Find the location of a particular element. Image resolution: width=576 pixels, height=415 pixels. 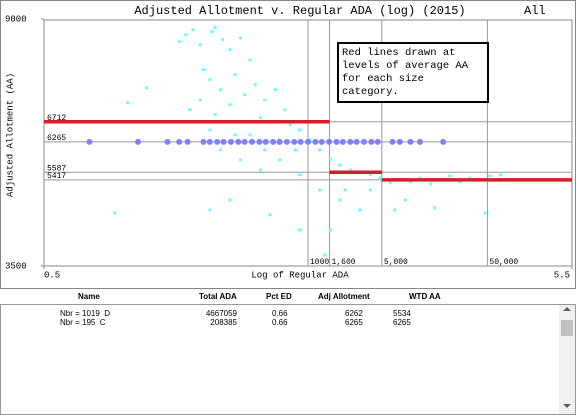

table-cell: Nbr = 1019 D is located at coordinates (85, 313).